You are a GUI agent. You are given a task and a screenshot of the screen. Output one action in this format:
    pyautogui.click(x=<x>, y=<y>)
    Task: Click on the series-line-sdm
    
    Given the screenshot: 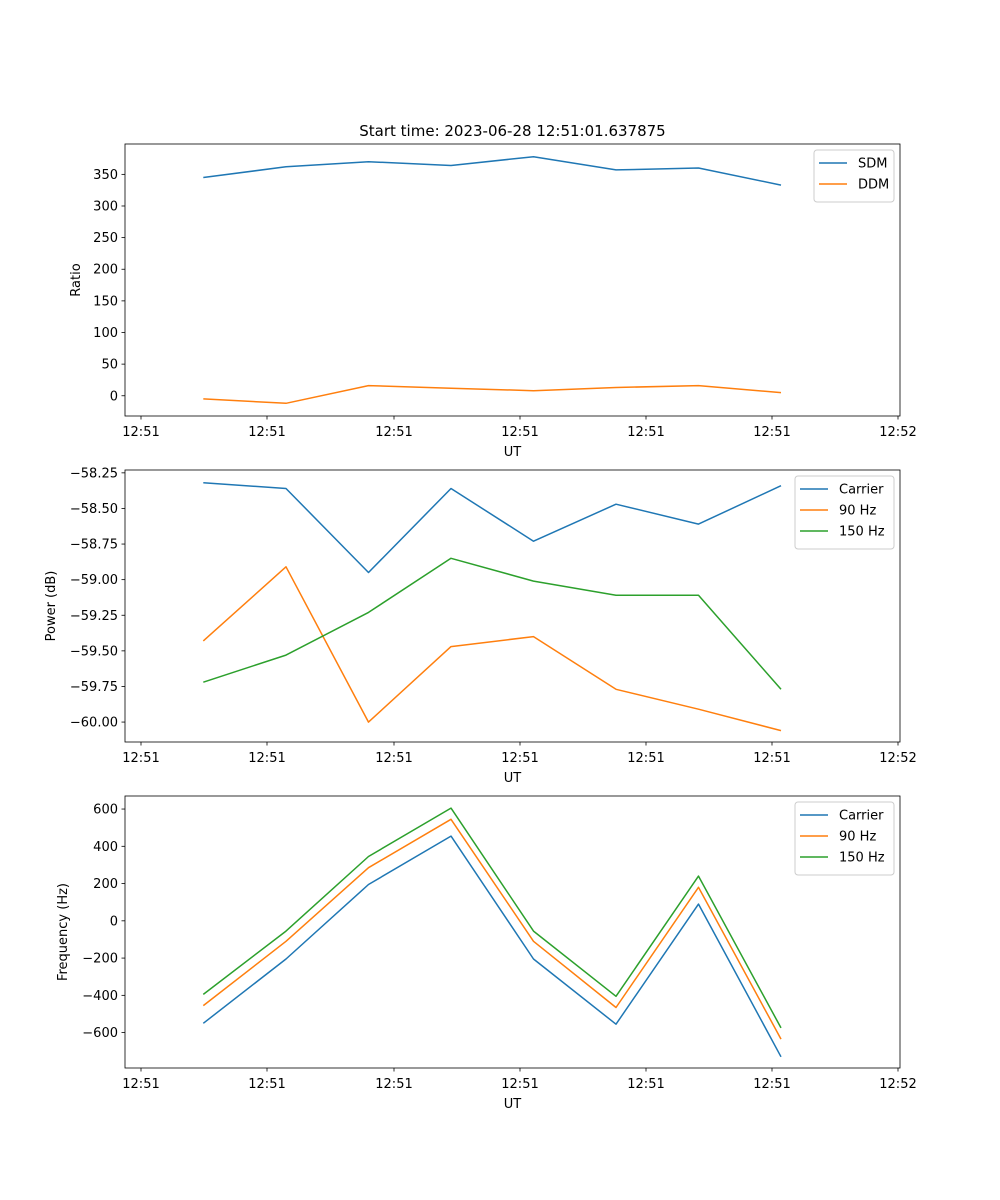 What is the action you would take?
    pyautogui.click(x=492, y=170)
    